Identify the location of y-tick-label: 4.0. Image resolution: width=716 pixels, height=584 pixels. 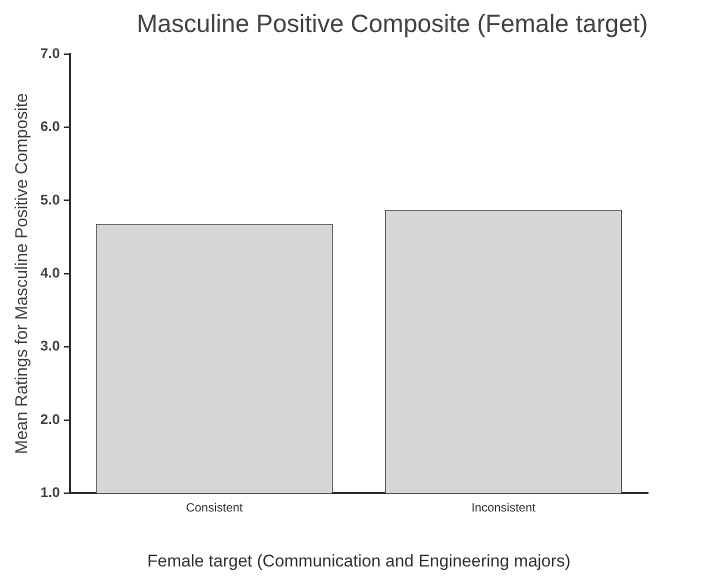
(50, 272).